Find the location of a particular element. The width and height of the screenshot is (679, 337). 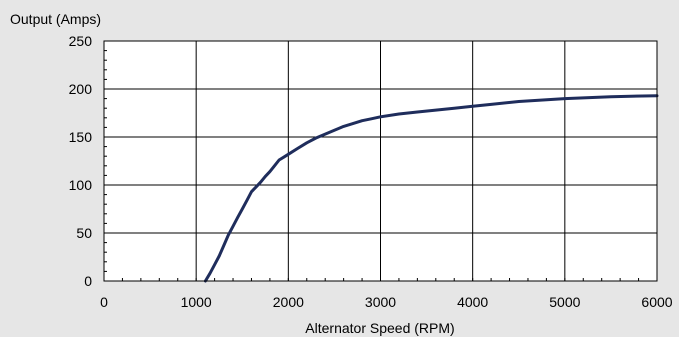

y-tick-label-250: 250 is located at coordinates (81, 41).